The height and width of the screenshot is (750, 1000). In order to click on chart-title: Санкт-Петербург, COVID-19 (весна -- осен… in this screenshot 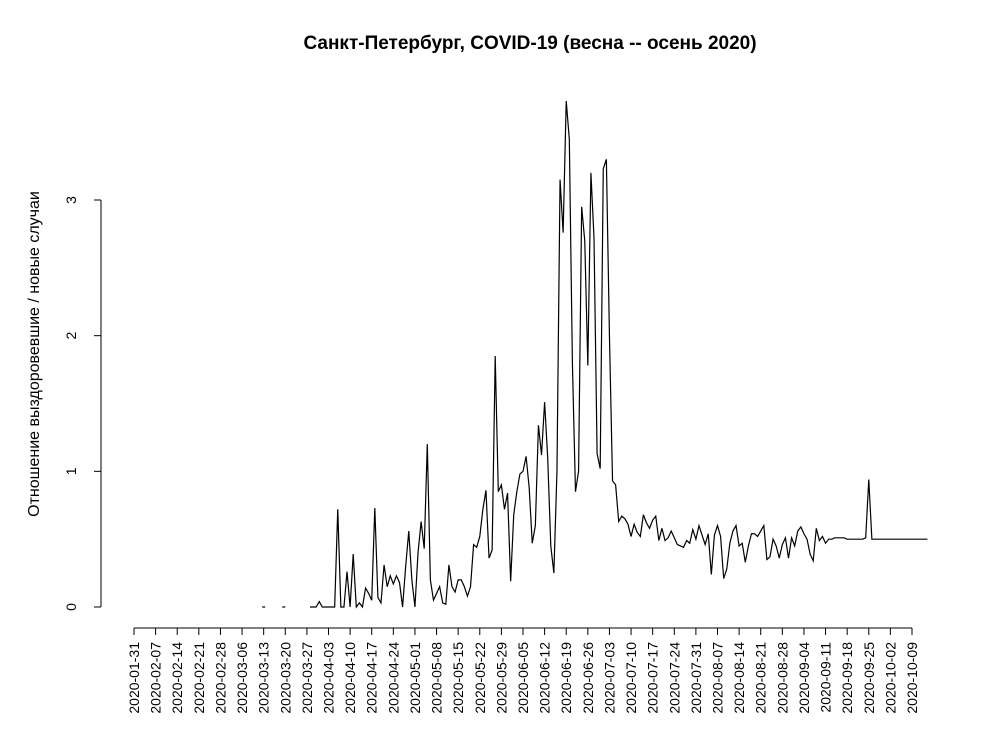, I will do `click(529, 43)`.